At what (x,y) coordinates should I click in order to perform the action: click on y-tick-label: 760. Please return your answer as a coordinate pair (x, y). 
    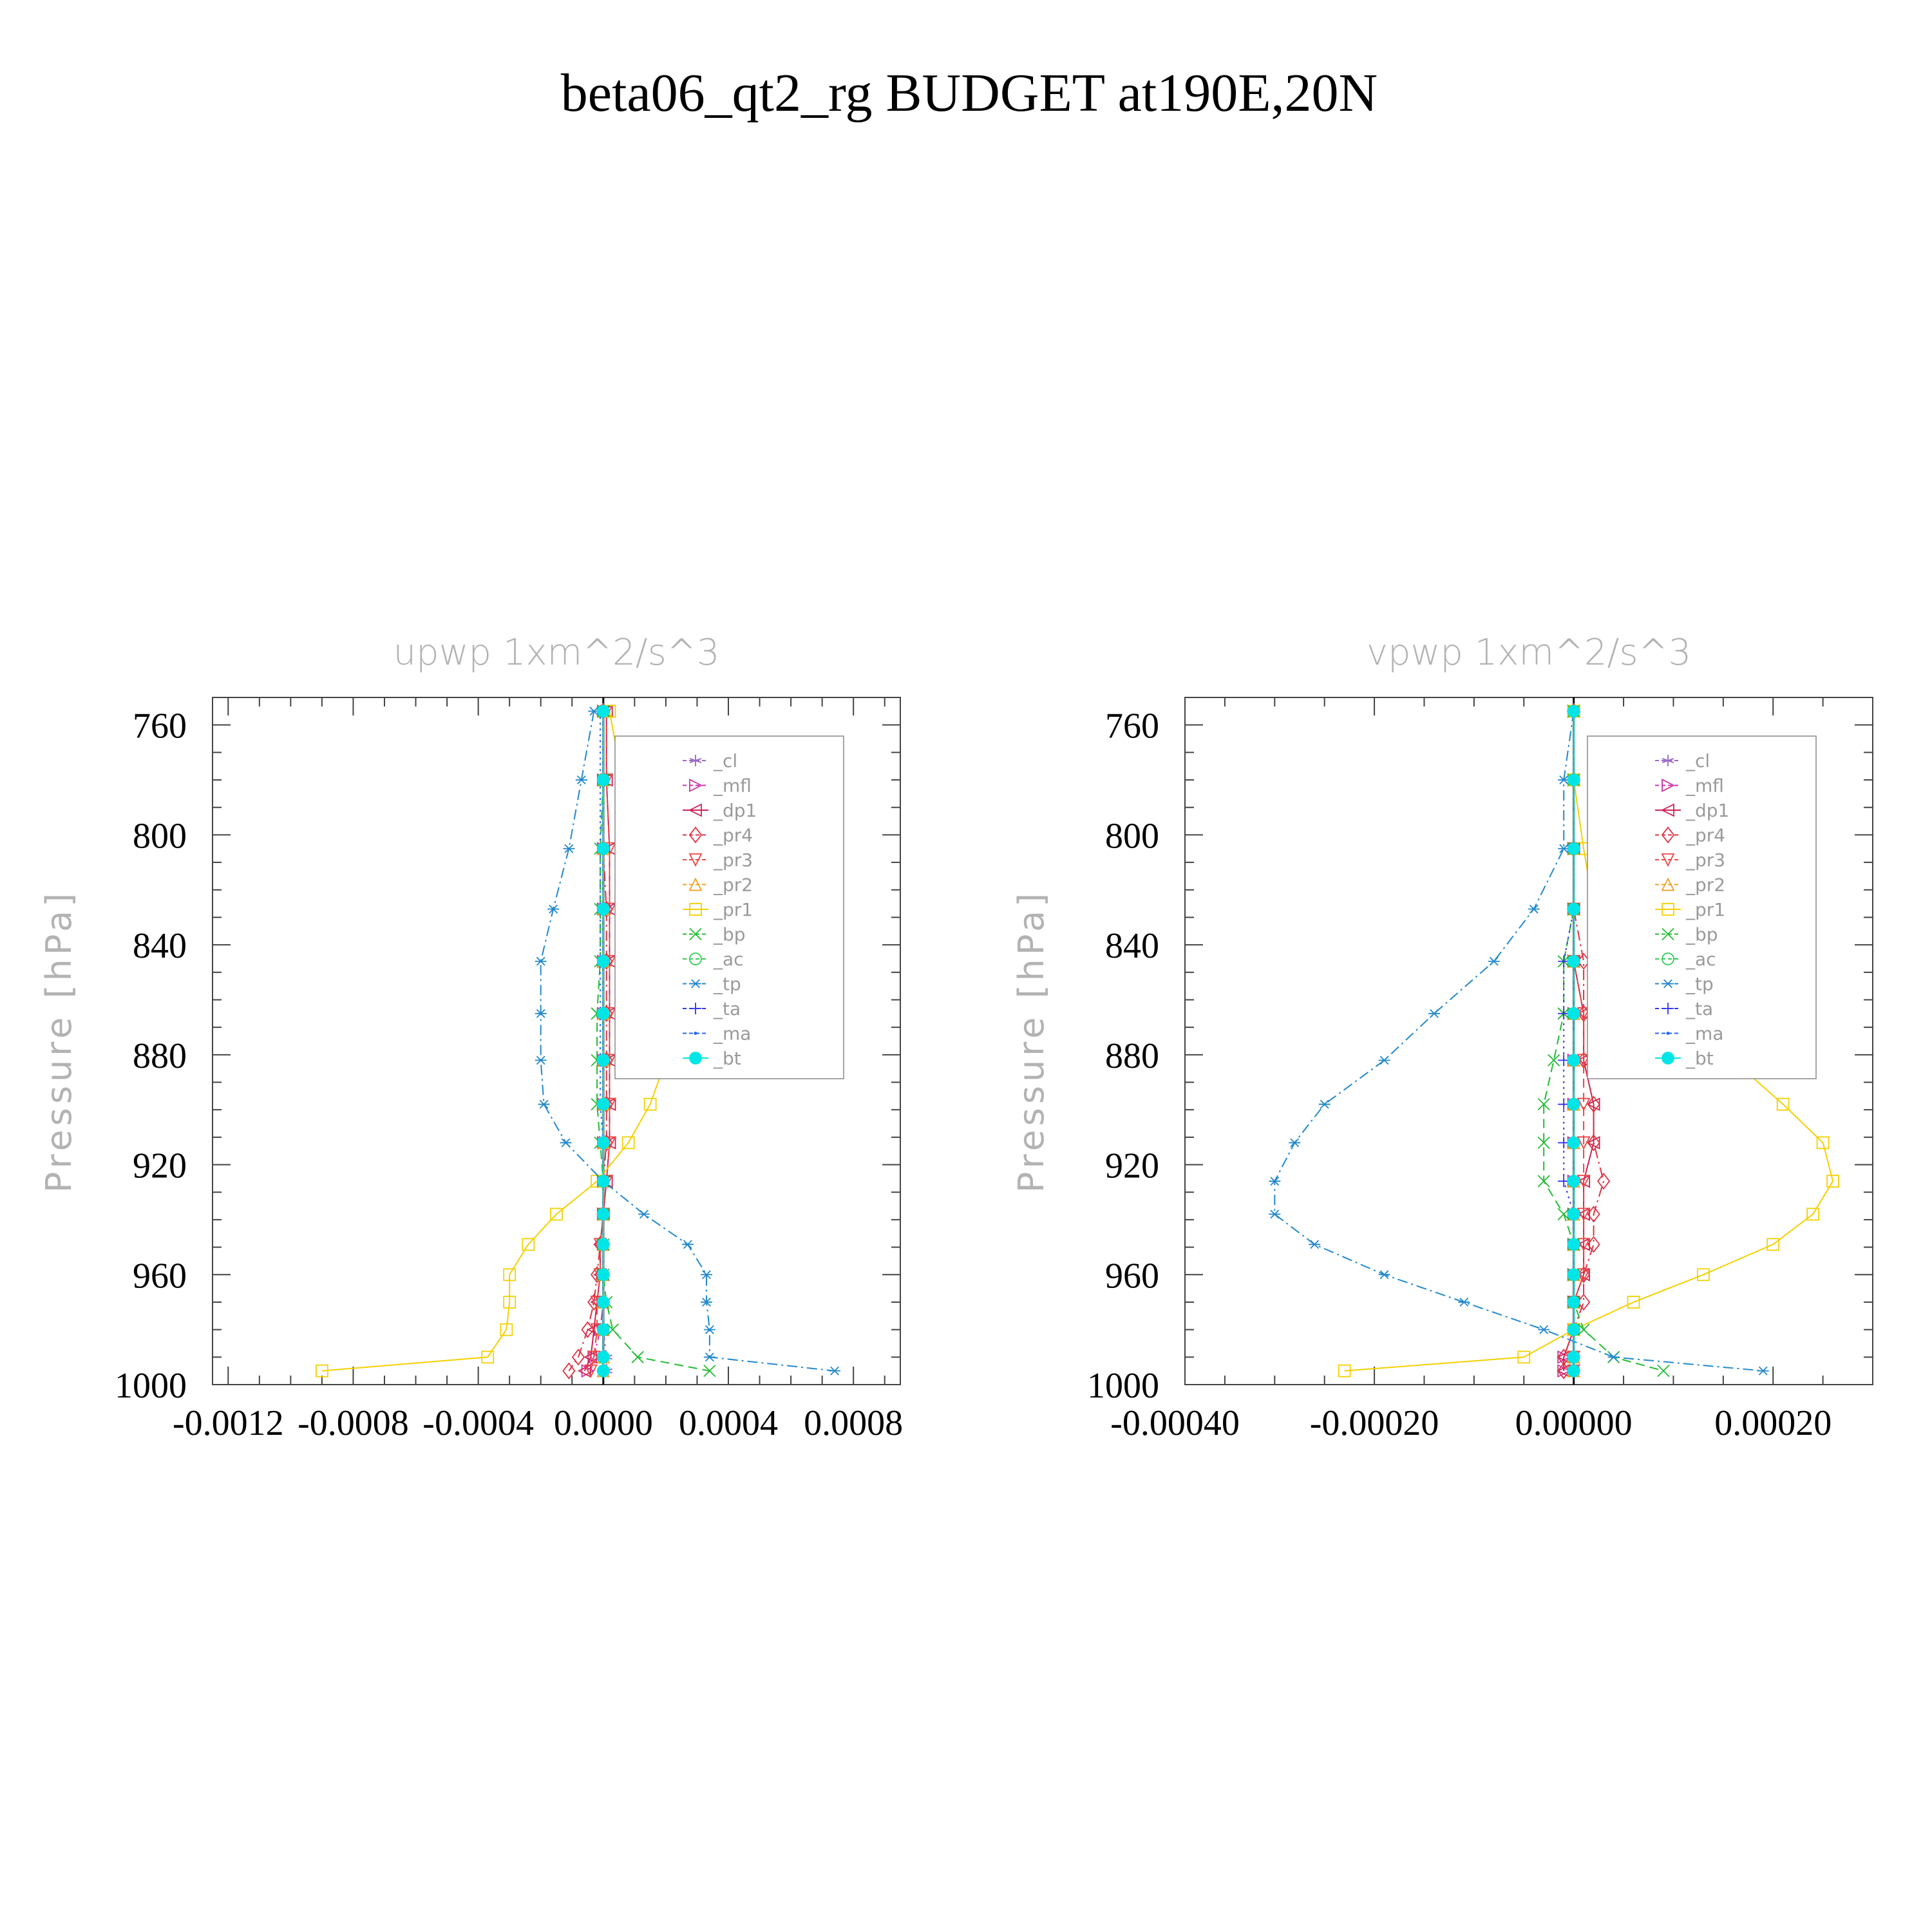
    Looking at the image, I should click on (1132, 726).